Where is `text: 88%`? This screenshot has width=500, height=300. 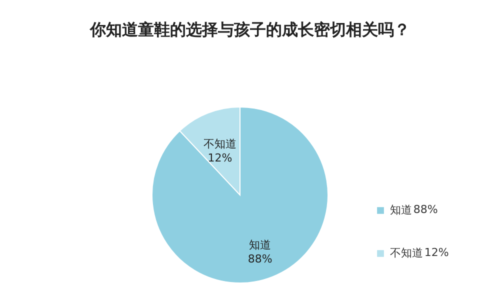
text: 88% is located at coordinates (425, 209).